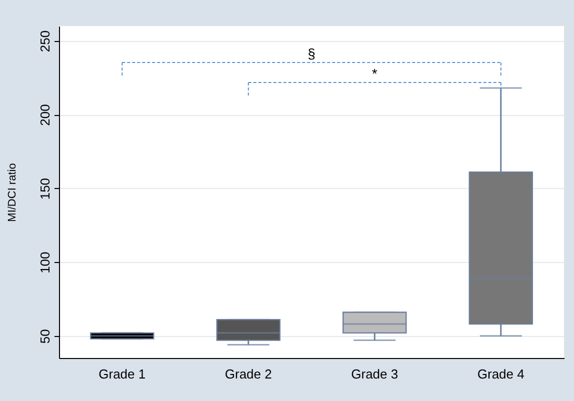 The image size is (574, 401). I want to click on y-tick-label: 150, so click(45, 189).